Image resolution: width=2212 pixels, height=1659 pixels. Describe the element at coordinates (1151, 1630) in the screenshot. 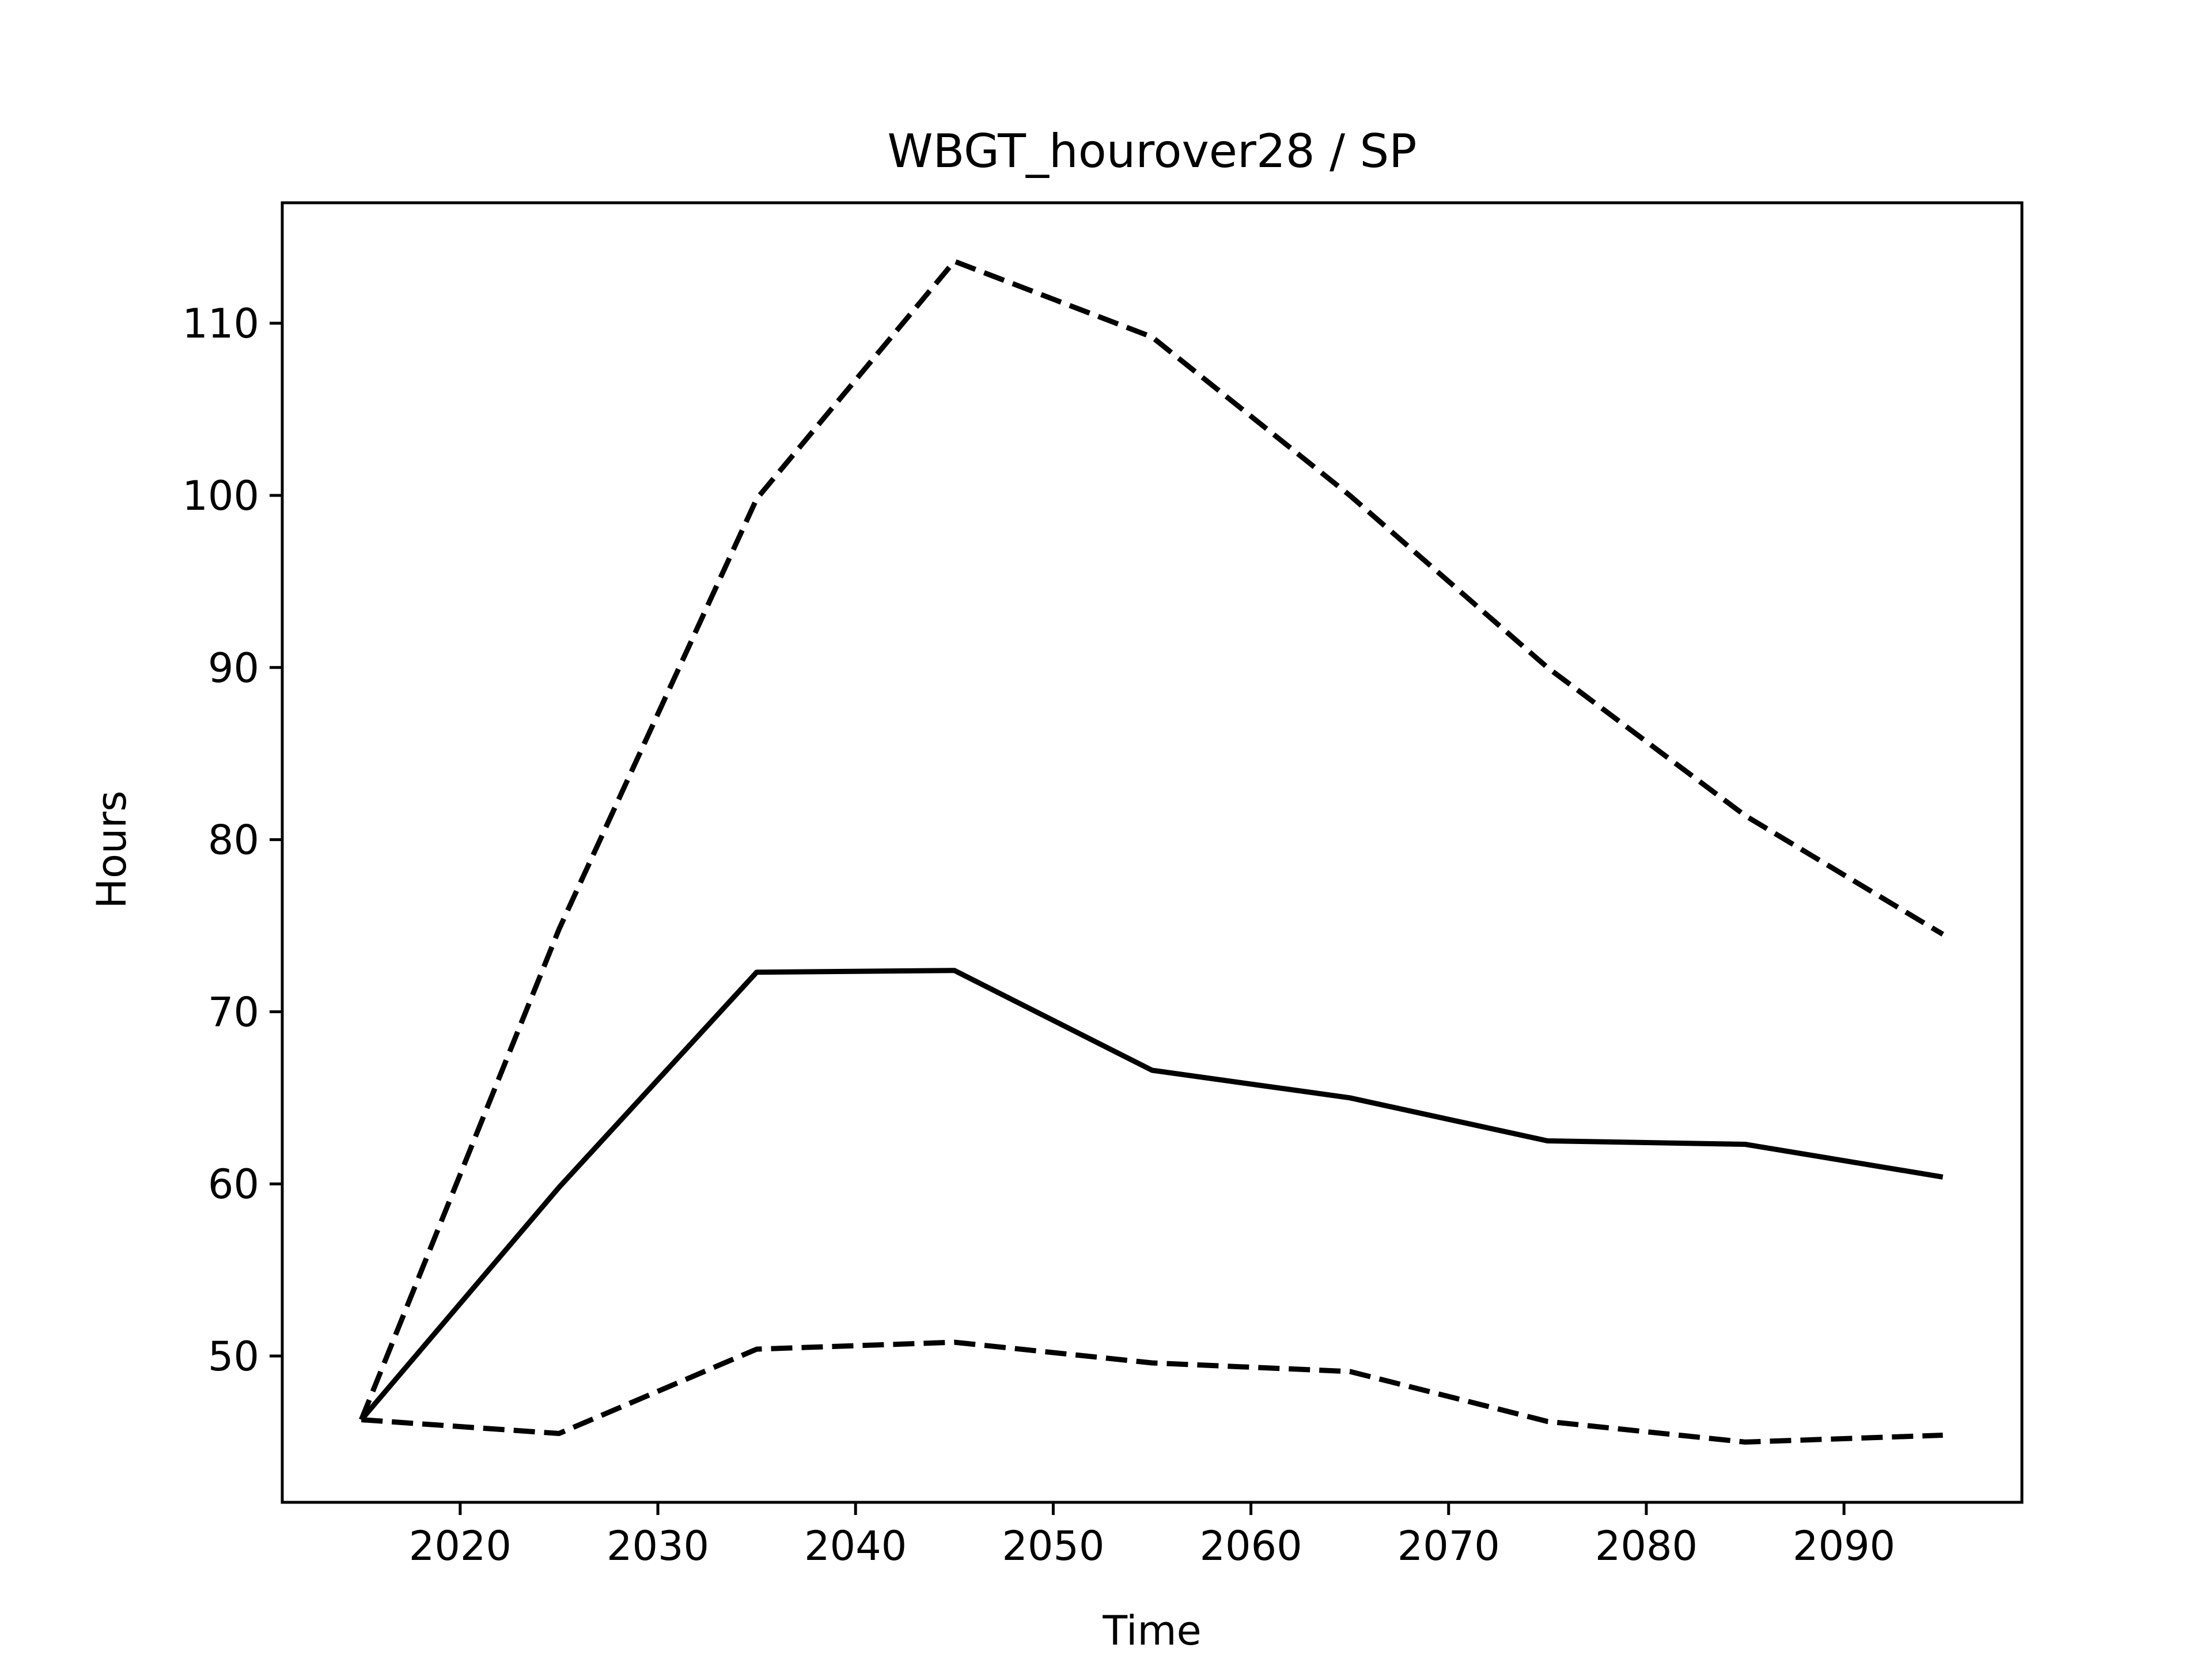

I see `x-axis-label: Time` at that location.